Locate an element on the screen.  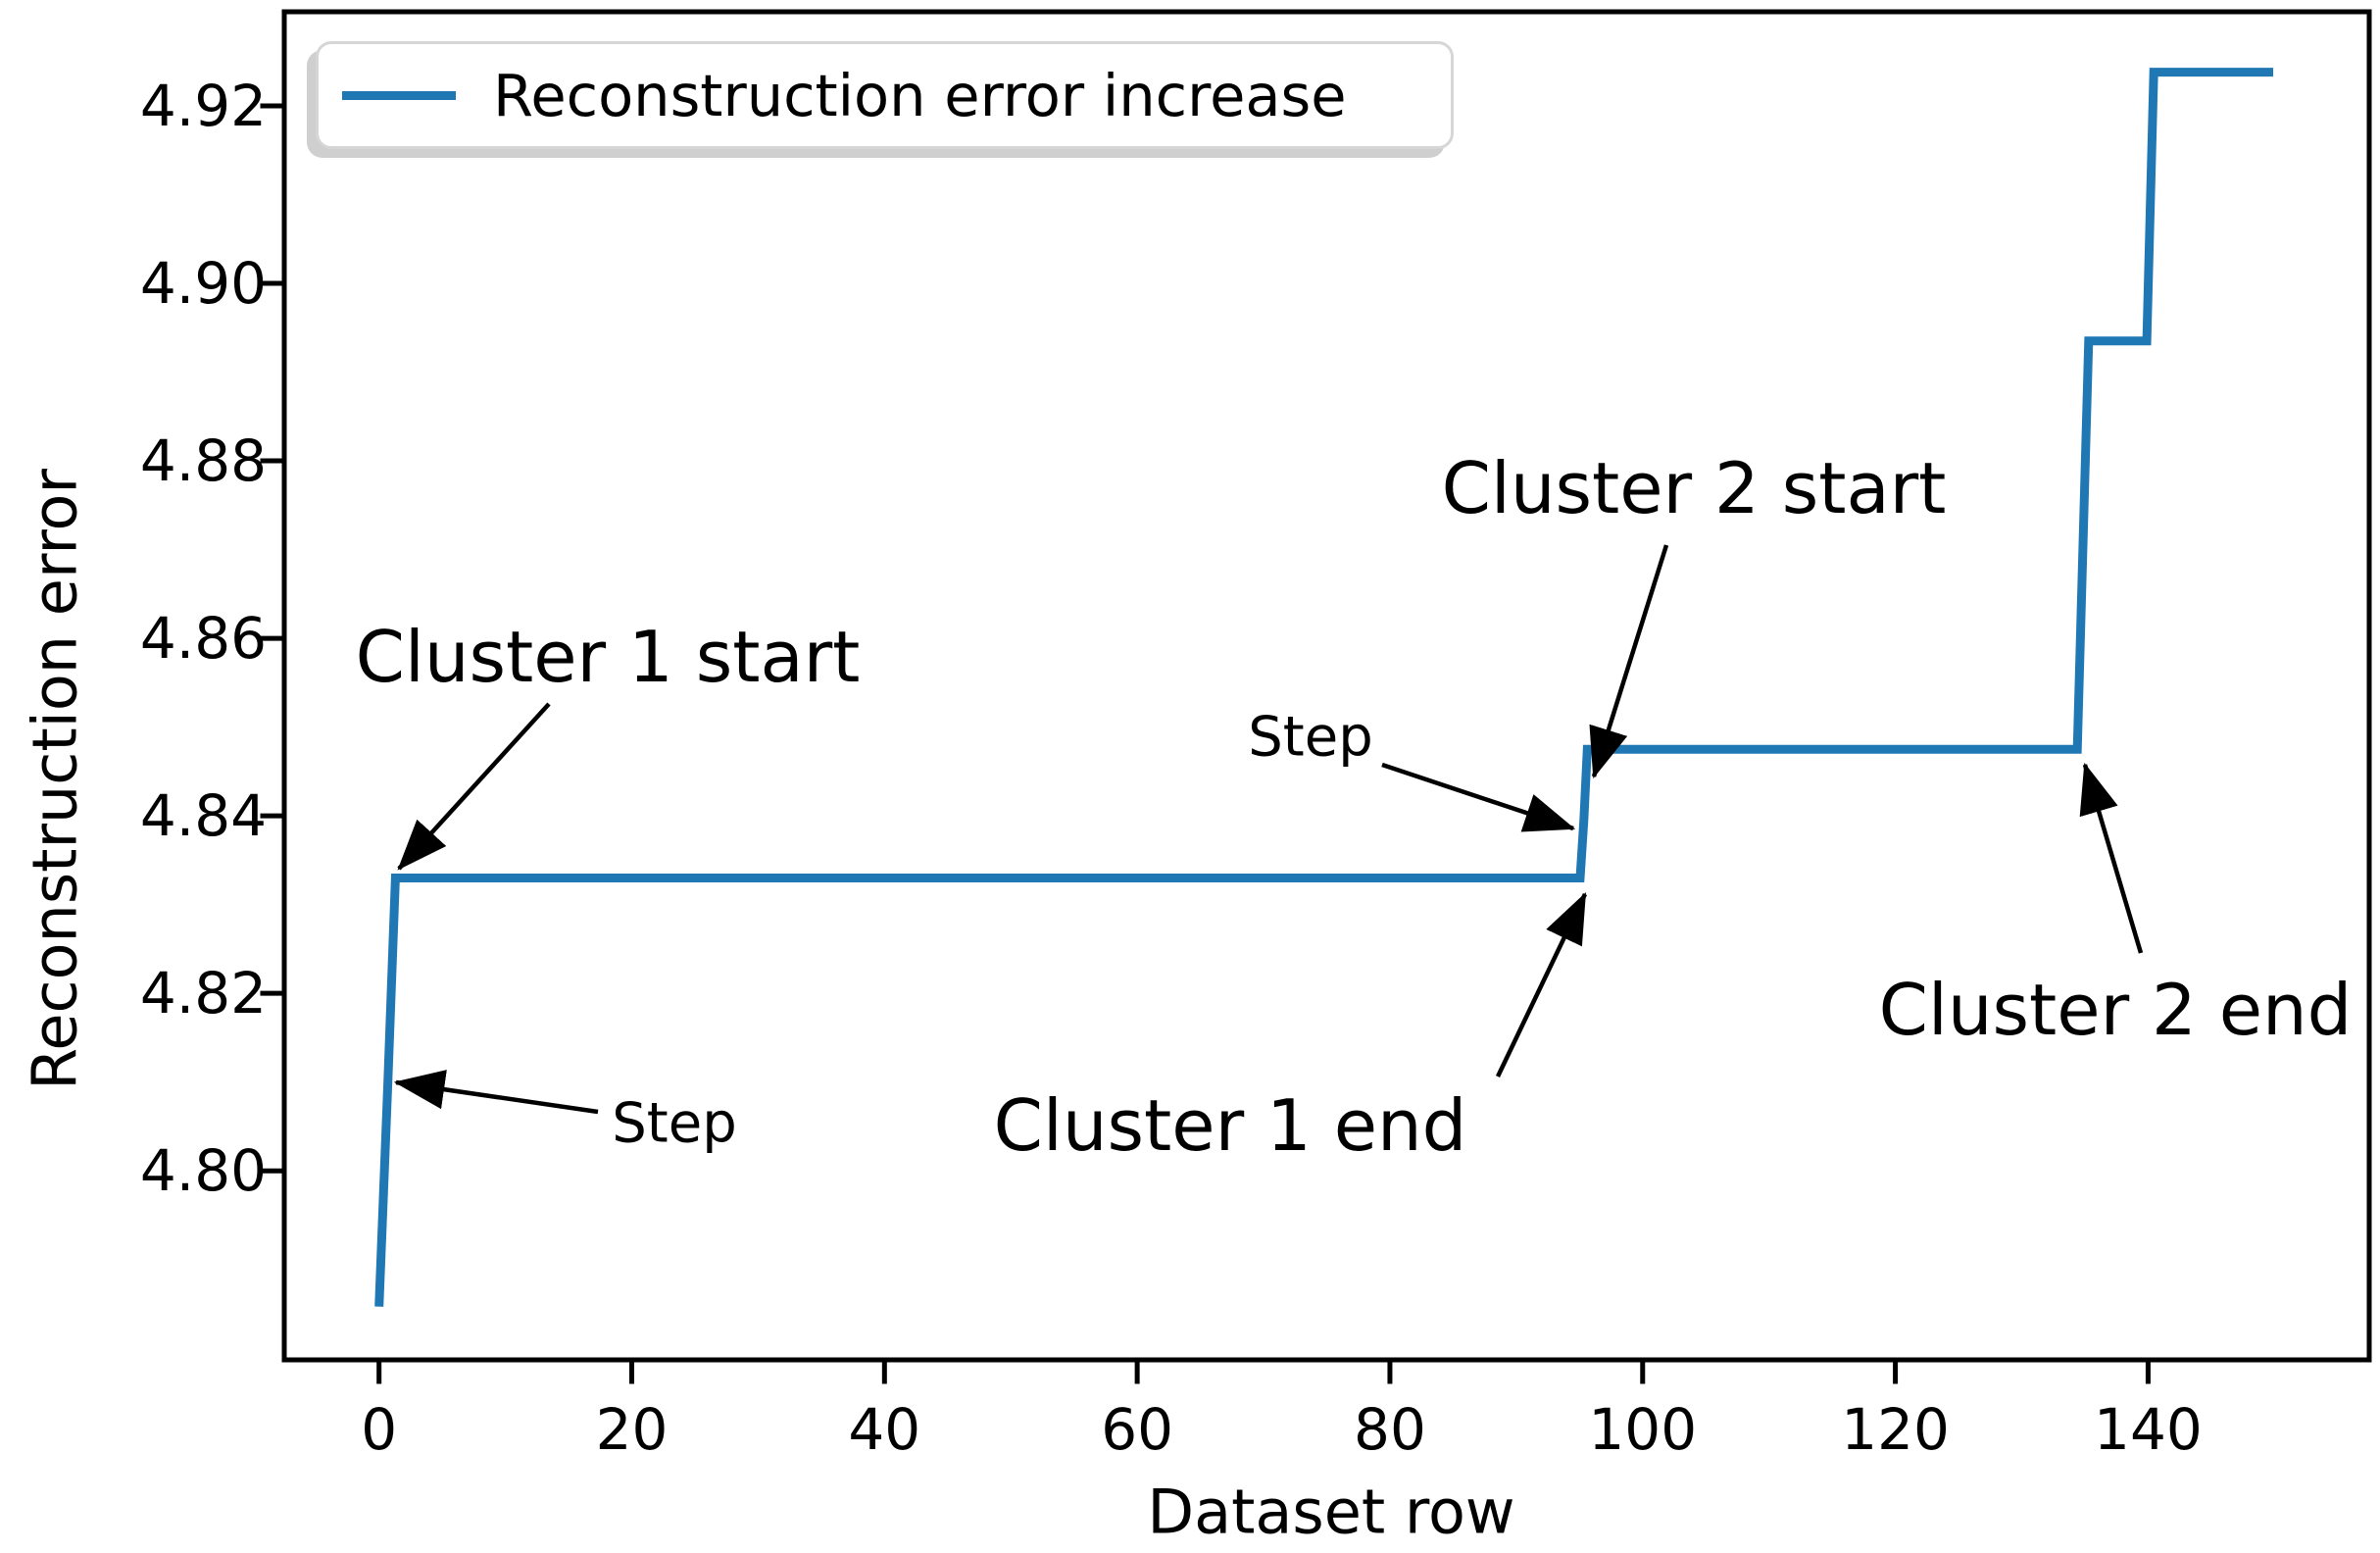
y-tick-label: 4.90 is located at coordinates (203, 283).